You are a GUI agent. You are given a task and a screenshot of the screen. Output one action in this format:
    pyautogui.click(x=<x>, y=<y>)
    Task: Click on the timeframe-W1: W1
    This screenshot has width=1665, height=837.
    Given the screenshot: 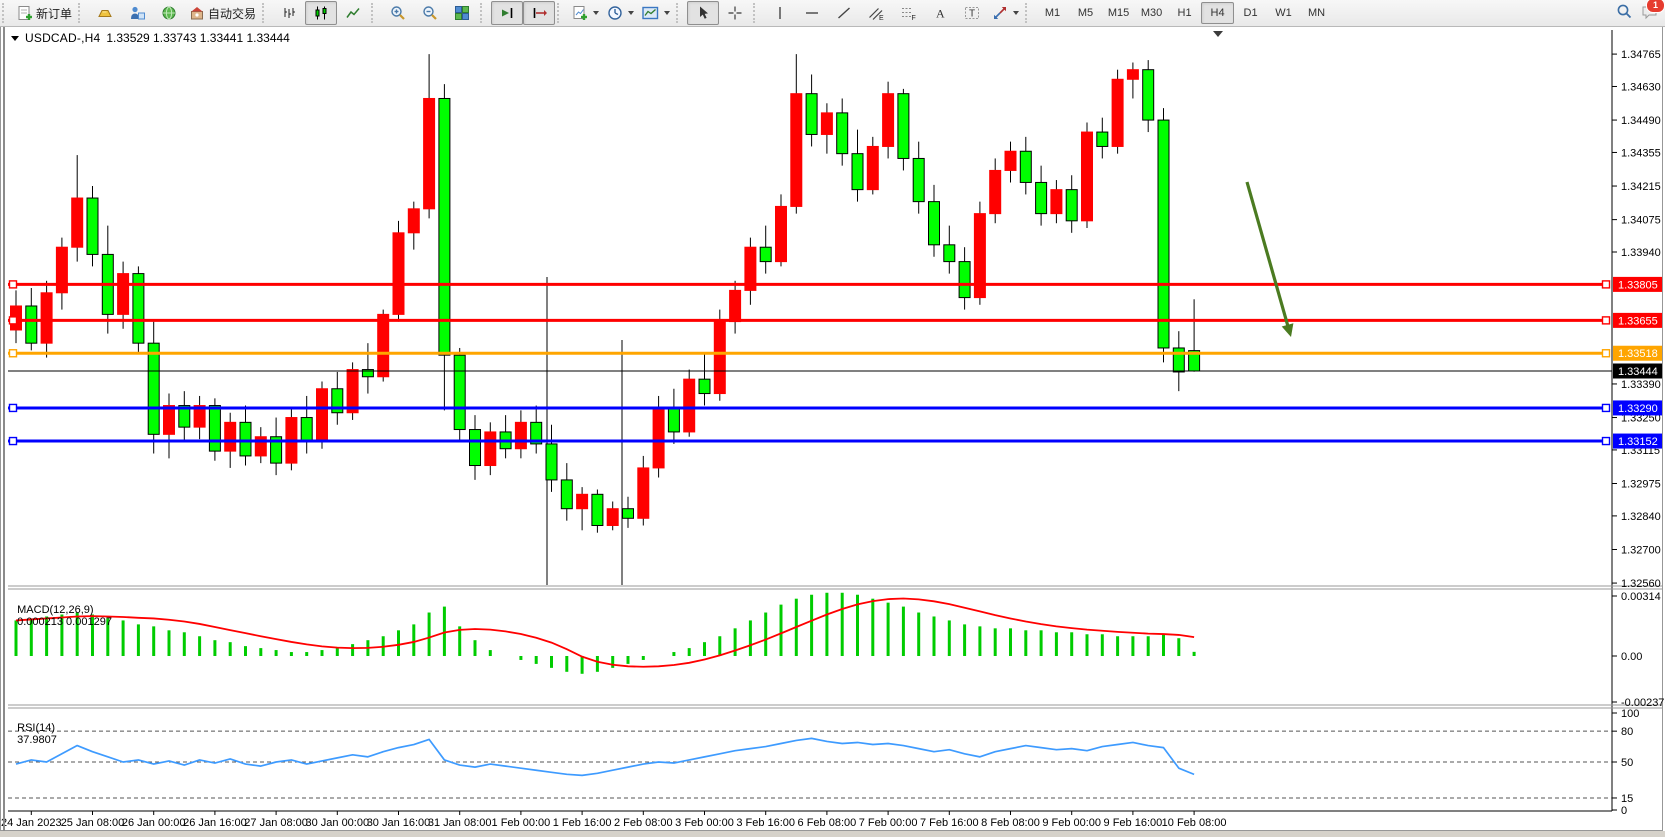 What is the action you would take?
    pyautogui.click(x=1283, y=13)
    